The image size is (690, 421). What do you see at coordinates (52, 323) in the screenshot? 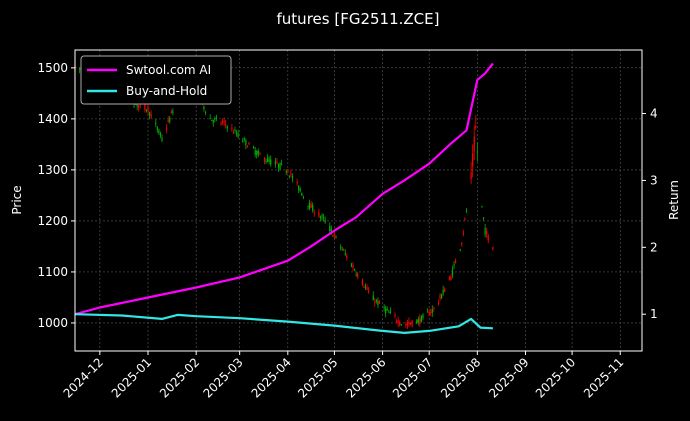
I see `y-tick-label-left: 1000` at bounding box center [52, 323].